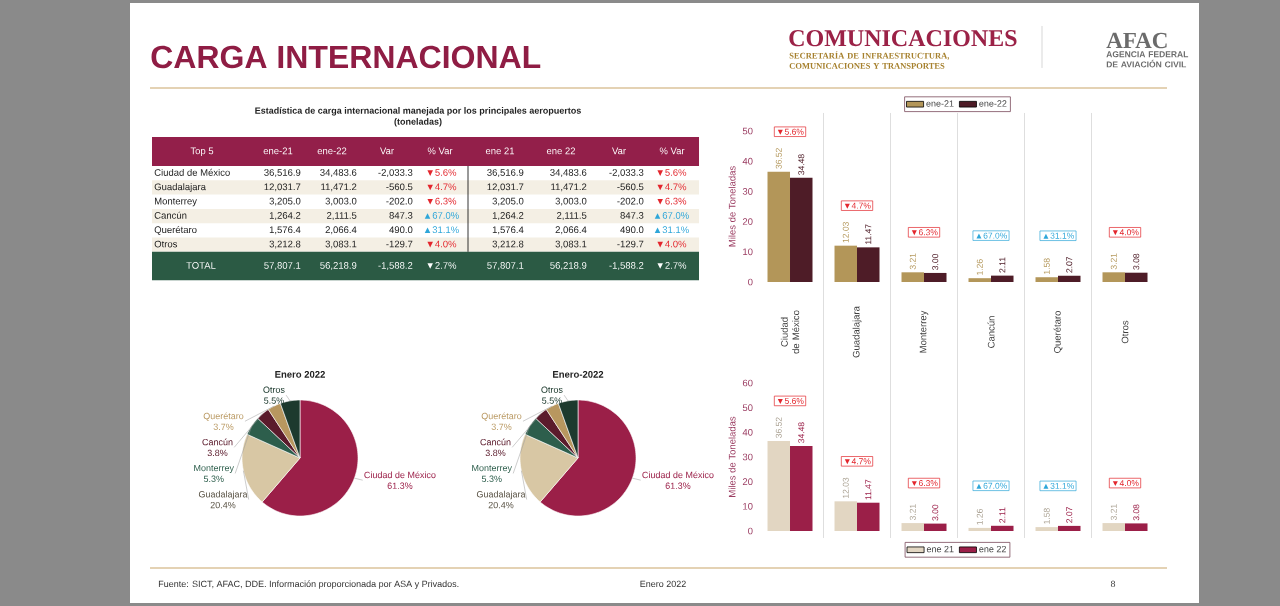 The image size is (1280, 606). I want to click on data-label: 57,807.1, so click(282, 266).